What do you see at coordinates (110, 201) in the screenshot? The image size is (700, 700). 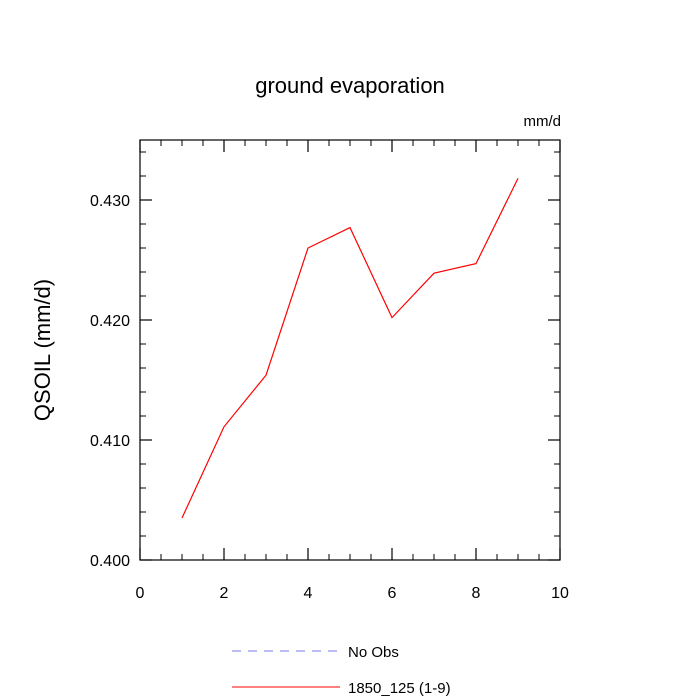 I see `y-tick-label: 0.430` at bounding box center [110, 201].